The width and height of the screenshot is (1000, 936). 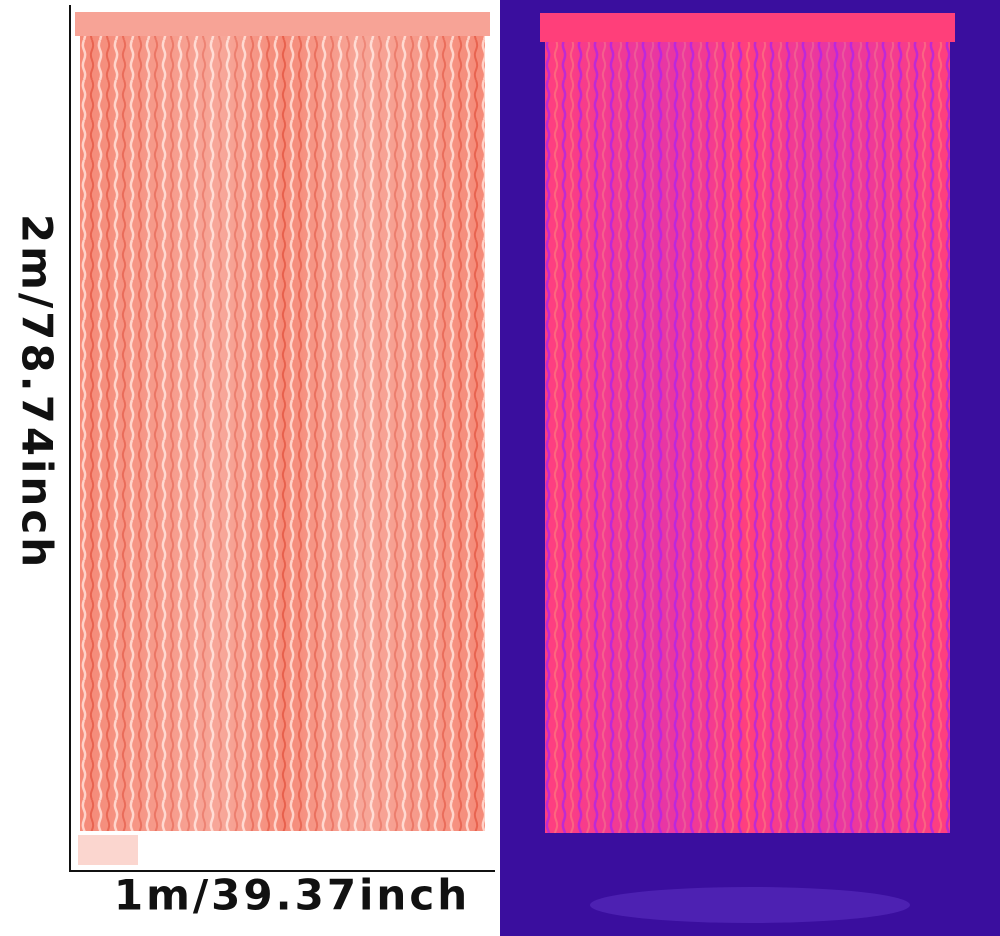 I want to click on curtain-shadow, so click(x=108, y=850).